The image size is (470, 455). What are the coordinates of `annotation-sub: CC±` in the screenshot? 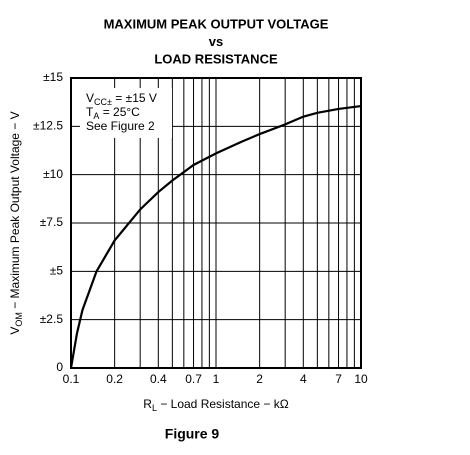 It's located at (103, 102).